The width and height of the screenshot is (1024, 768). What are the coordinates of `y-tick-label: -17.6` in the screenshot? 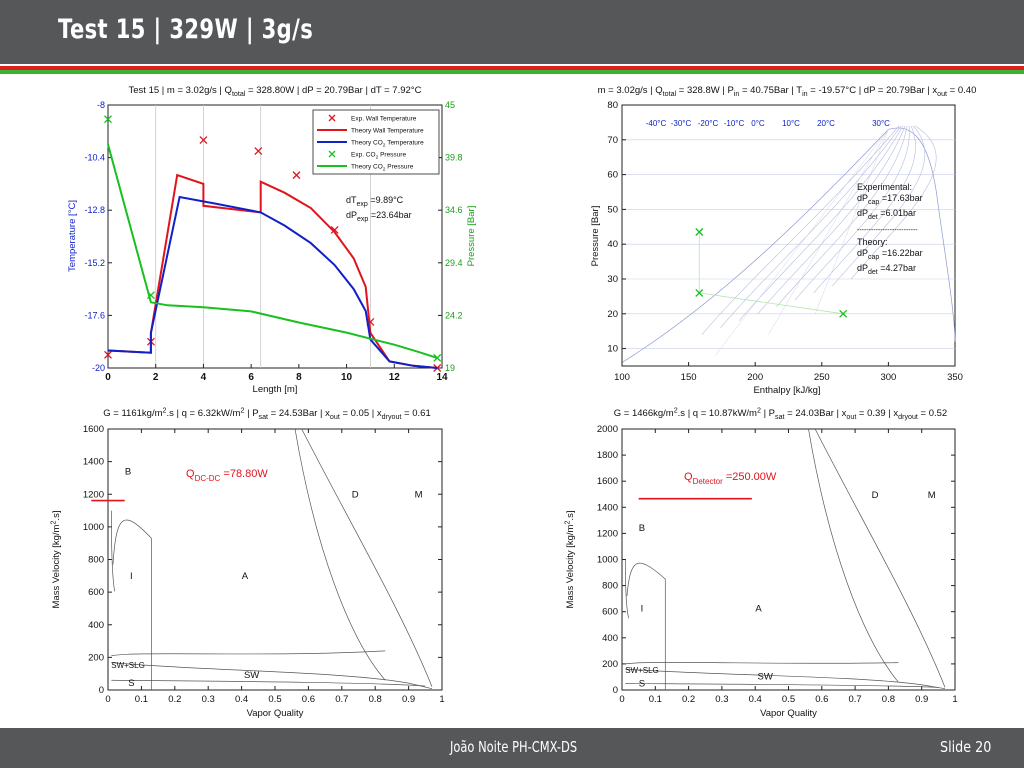 It's located at (94, 315).